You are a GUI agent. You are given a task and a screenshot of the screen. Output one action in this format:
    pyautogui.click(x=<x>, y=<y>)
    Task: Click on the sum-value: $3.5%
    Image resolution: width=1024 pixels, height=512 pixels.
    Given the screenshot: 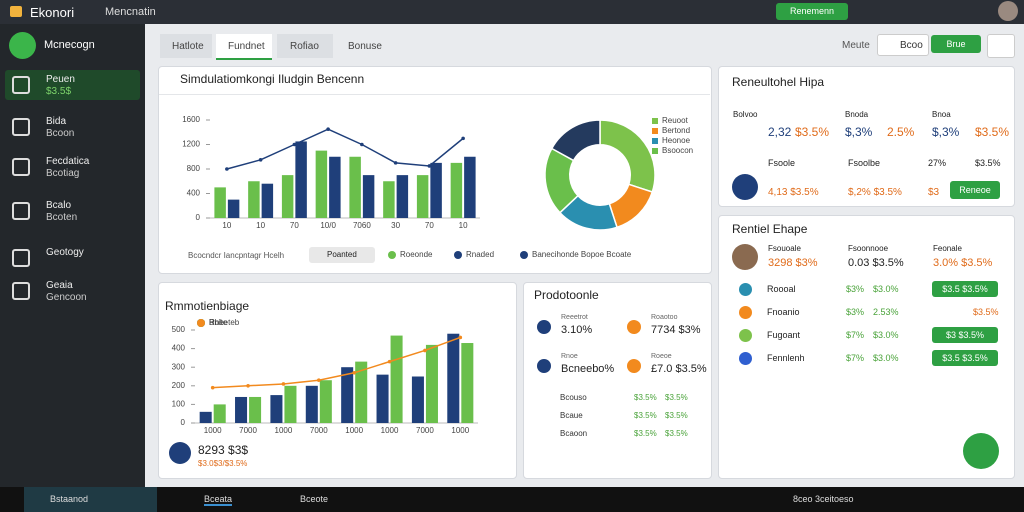 What is the action you would take?
    pyautogui.click(x=992, y=132)
    